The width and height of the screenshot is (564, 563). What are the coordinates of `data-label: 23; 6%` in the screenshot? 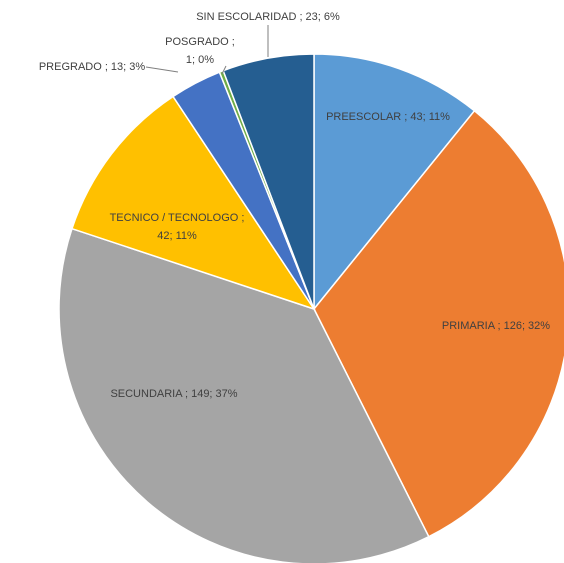 It's located at (323, 17).